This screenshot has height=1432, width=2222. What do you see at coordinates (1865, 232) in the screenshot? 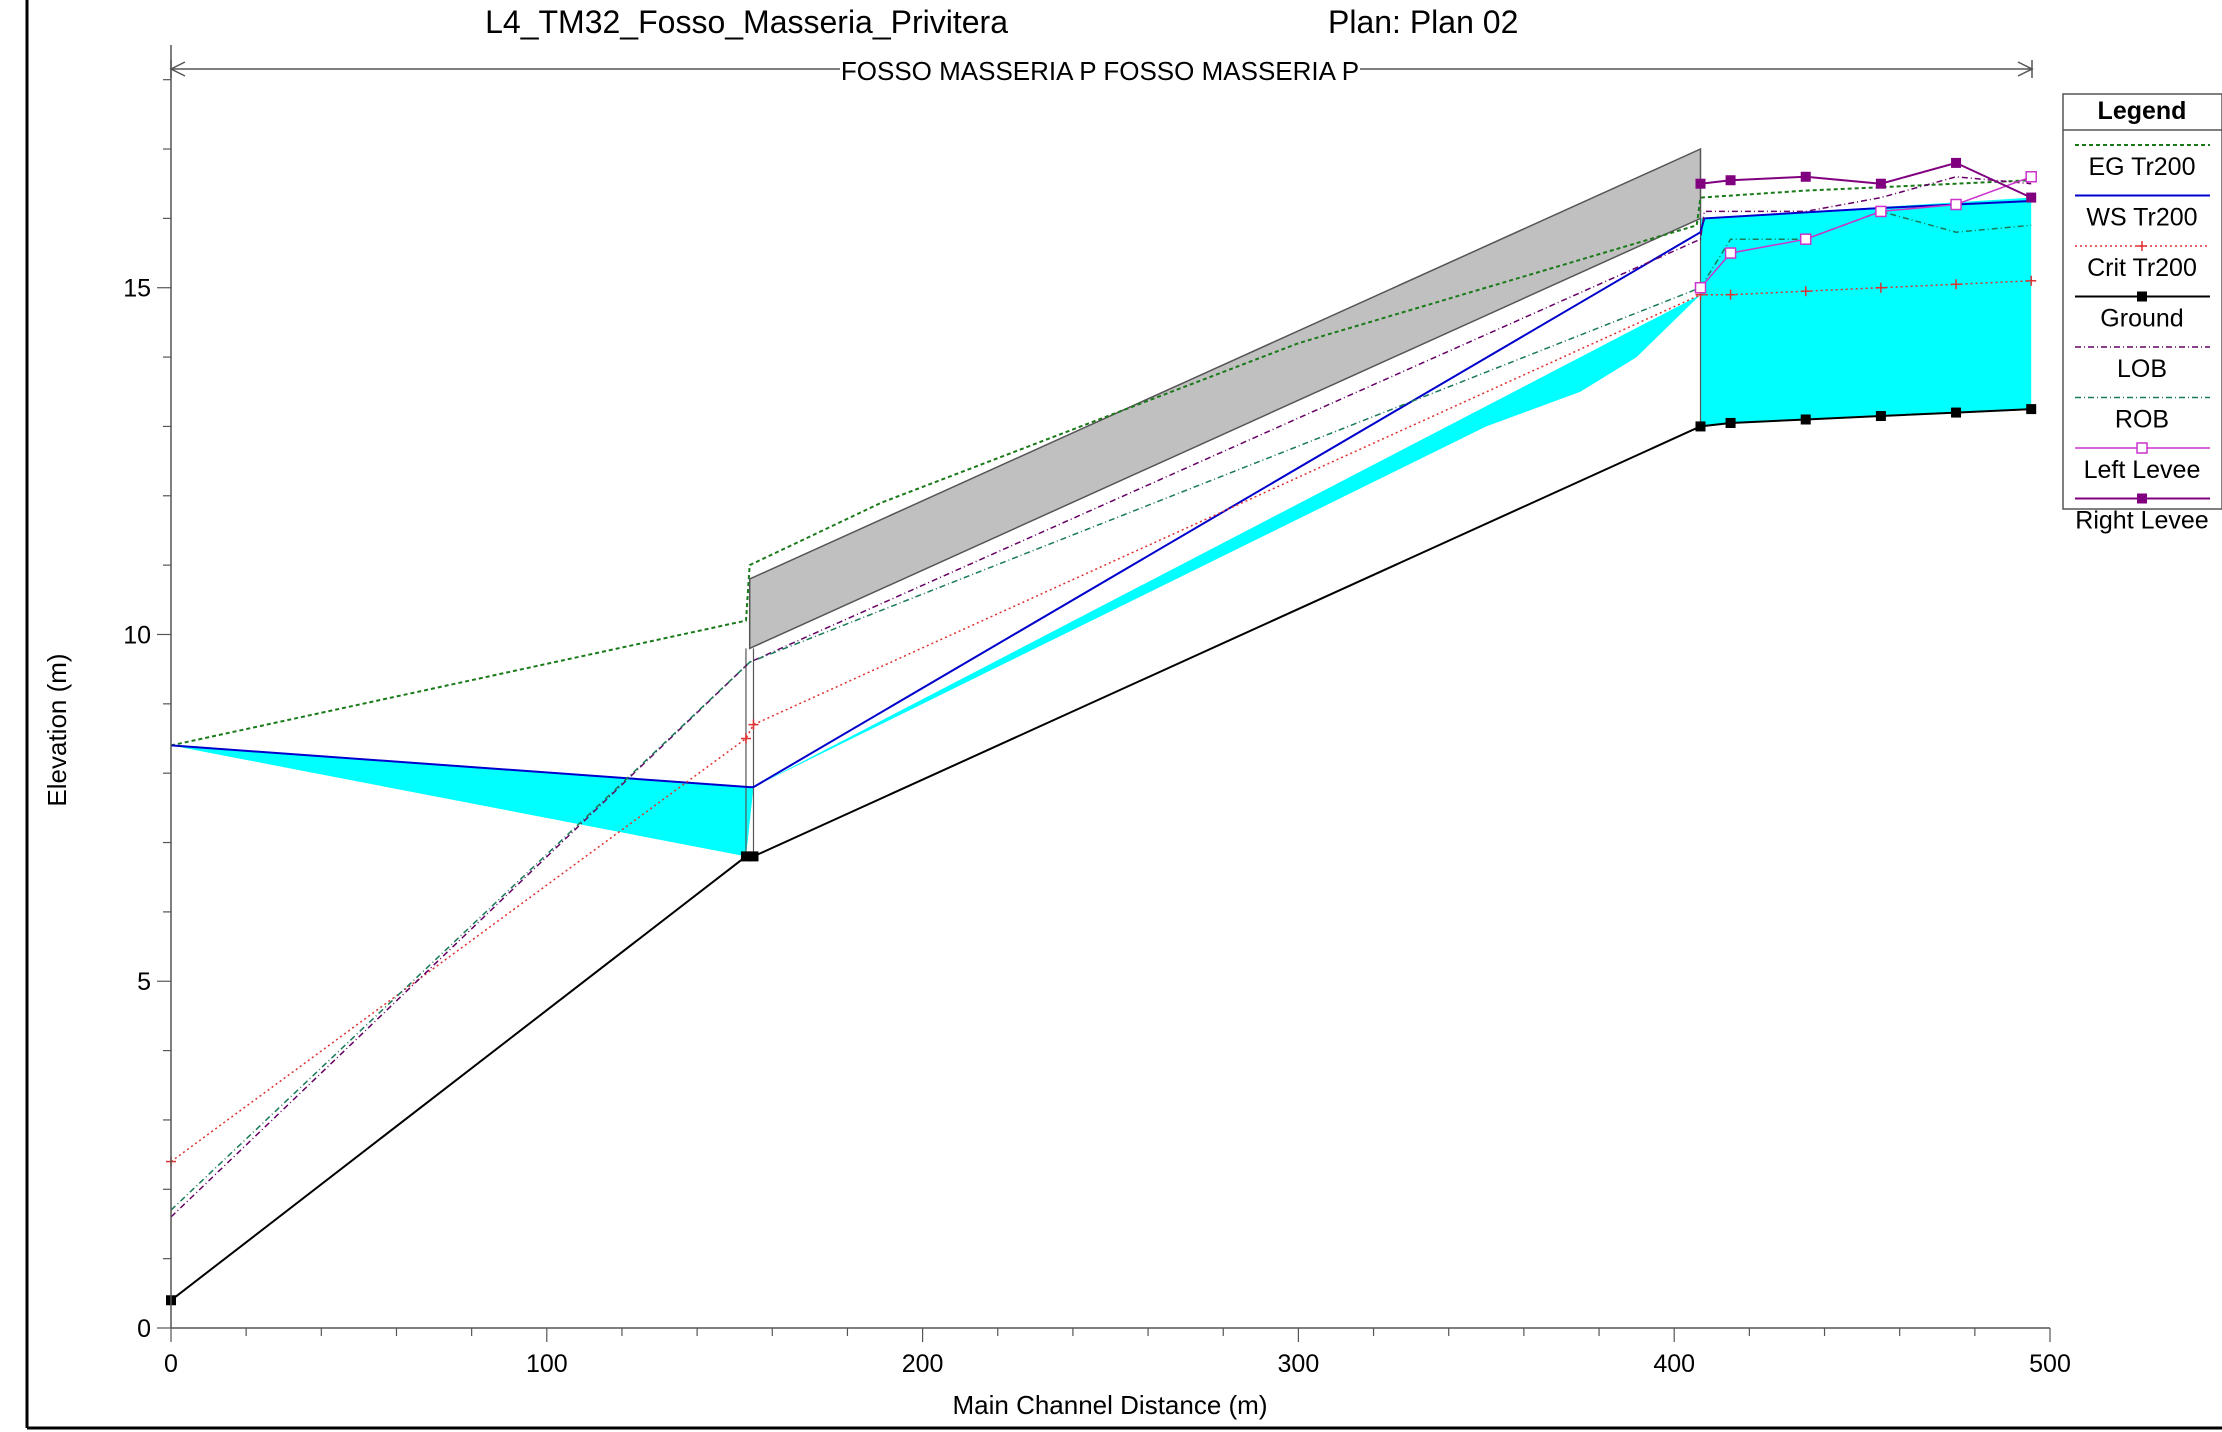
I see `series-left-levee` at bounding box center [1865, 232].